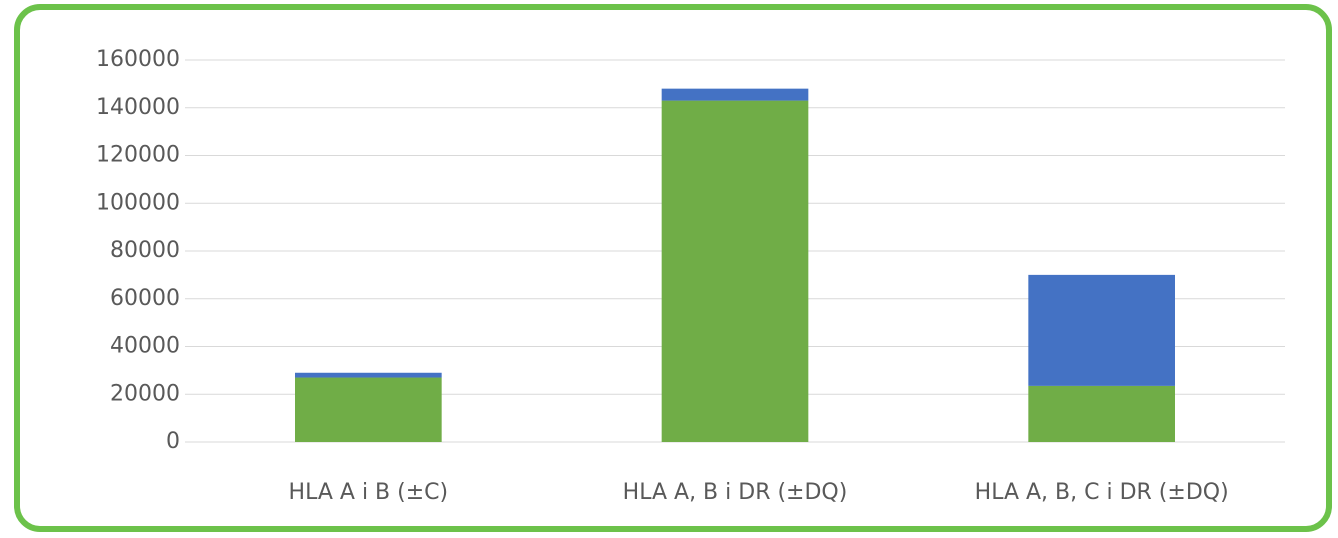  I want to click on x-tick-label: HLA A, B, C i DR (±DQ), so click(1102, 492).